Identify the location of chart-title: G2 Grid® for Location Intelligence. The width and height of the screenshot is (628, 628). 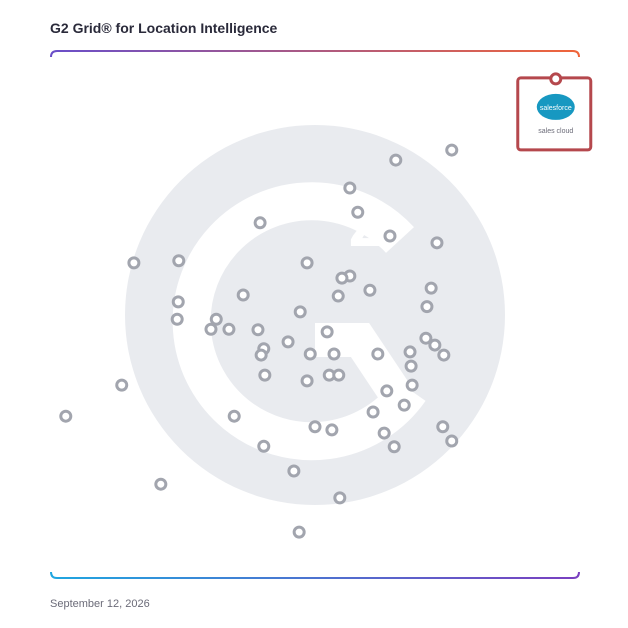
(164, 28).